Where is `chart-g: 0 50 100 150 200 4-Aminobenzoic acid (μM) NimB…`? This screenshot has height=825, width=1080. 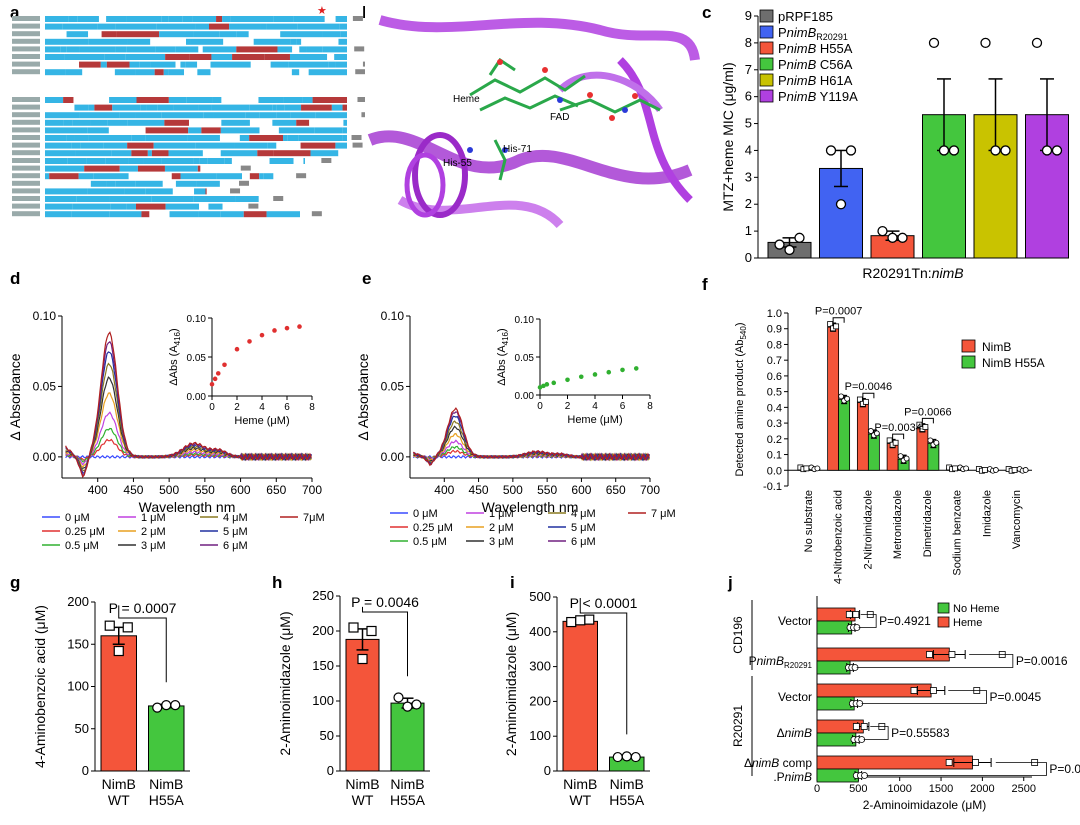
chart-g: 0 50 100 150 200 4-Aminobenzoic acid (μM) NimB… is located at coordinates (111, 701).